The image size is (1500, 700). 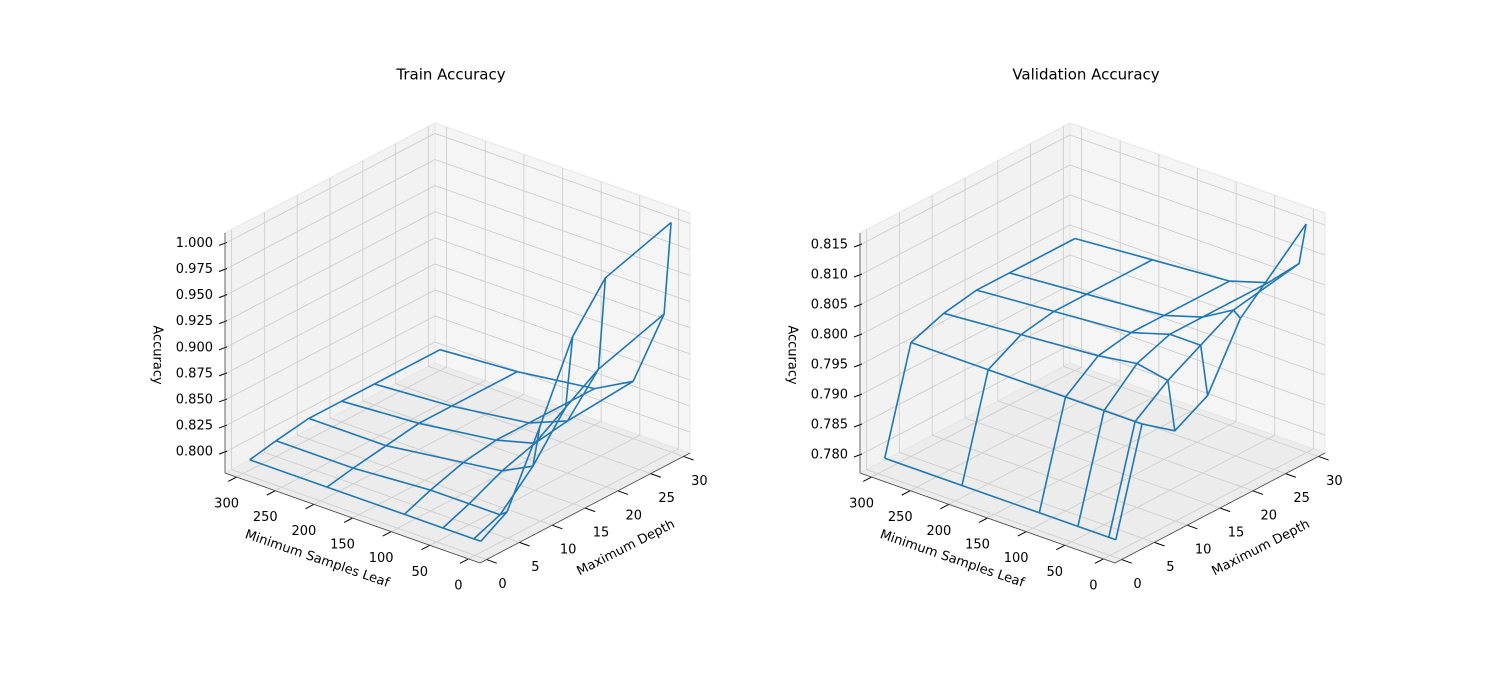 I want to click on z-tick-label: 0.790, so click(x=829, y=395).